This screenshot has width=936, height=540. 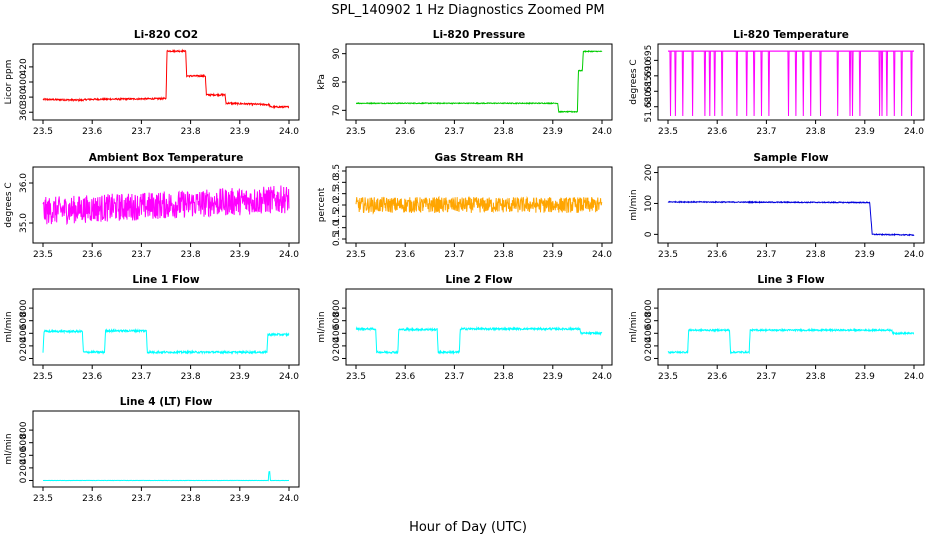 What do you see at coordinates (337, 194) in the screenshot?
I see `y-tick-label: 2.5` at bounding box center [337, 194].